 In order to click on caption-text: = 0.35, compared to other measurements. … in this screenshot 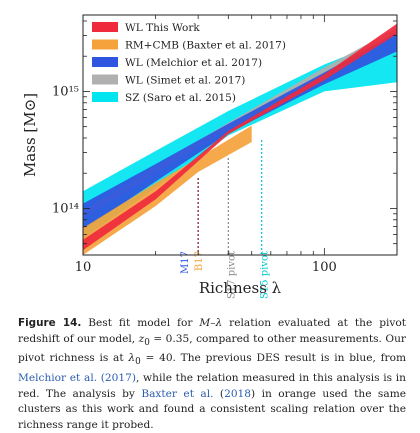, I will do `click(212, 348)`.